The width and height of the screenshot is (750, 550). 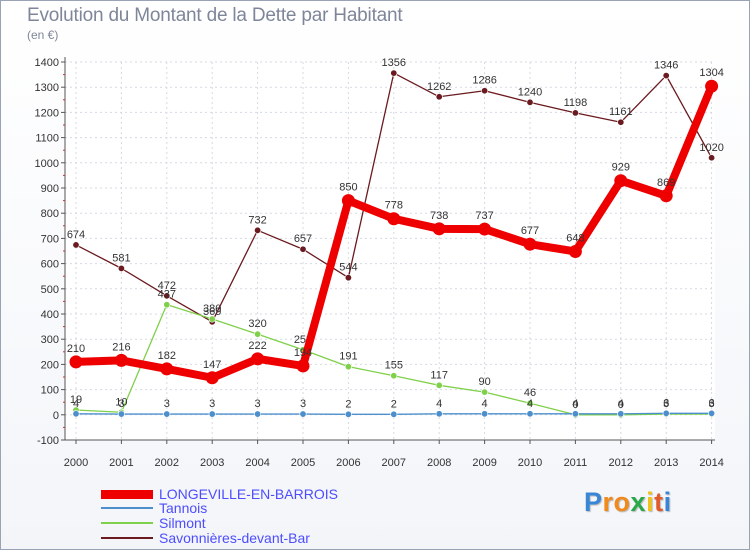 What do you see at coordinates (167, 286) in the screenshot?
I see `data-label: 472` at bounding box center [167, 286].